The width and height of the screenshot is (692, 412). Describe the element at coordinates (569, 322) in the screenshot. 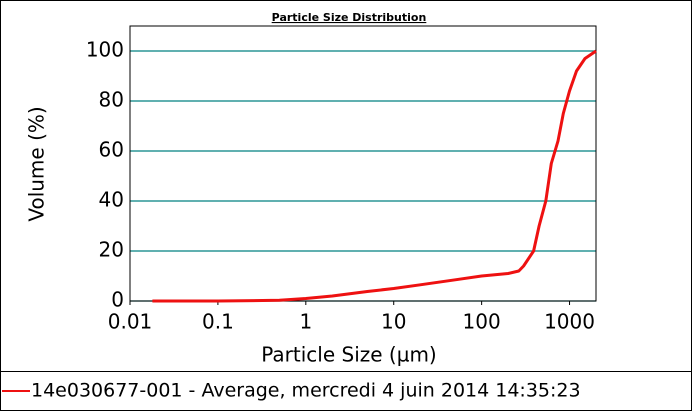

I see `x-tick-label: 1000` at that location.